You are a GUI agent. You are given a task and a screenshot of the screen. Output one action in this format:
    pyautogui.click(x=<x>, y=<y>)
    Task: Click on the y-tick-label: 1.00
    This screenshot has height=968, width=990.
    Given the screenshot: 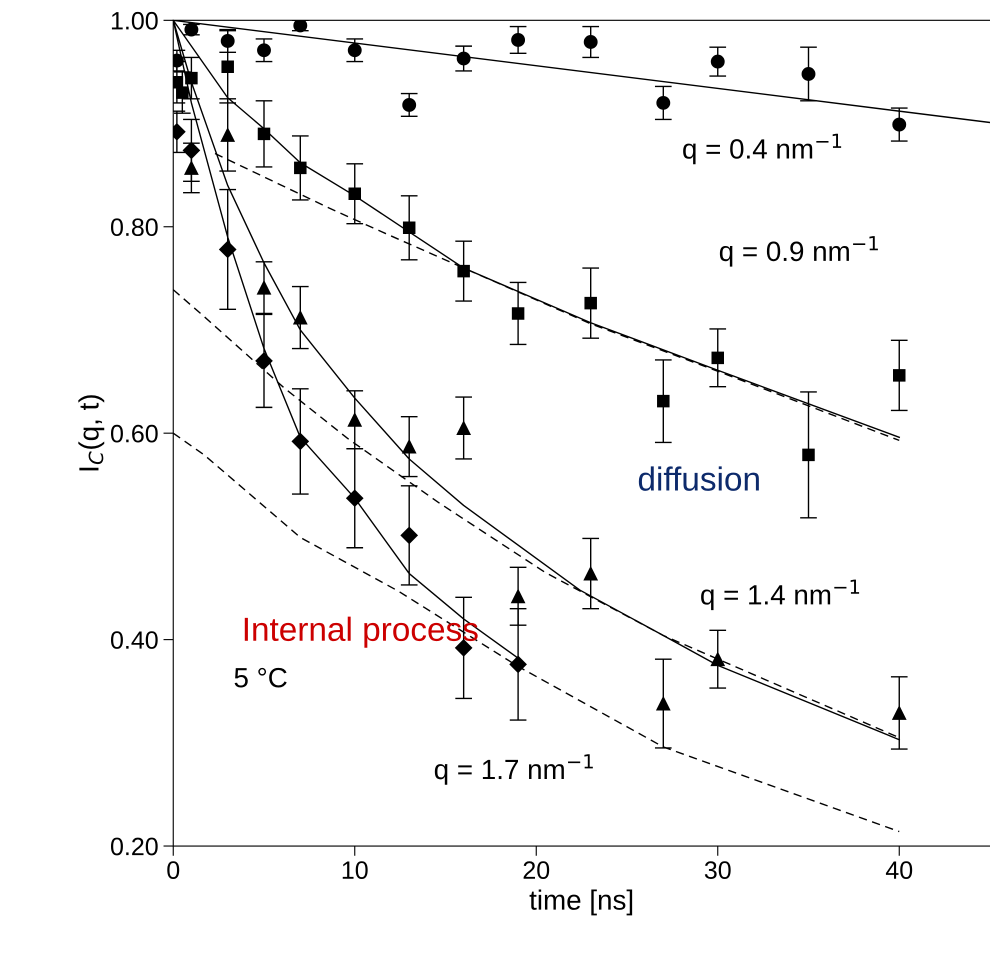 What is the action you would take?
    pyautogui.click(x=135, y=21)
    